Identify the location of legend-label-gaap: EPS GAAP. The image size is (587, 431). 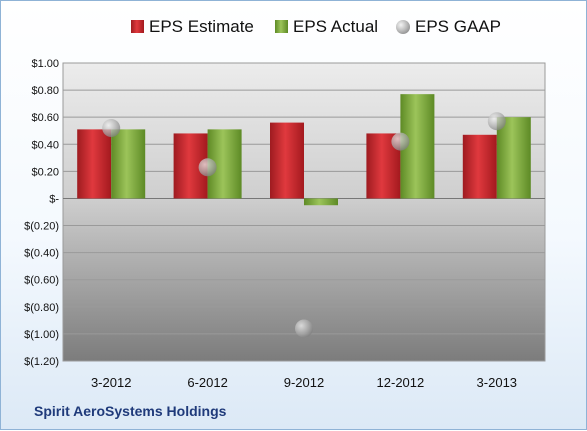
(458, 26).